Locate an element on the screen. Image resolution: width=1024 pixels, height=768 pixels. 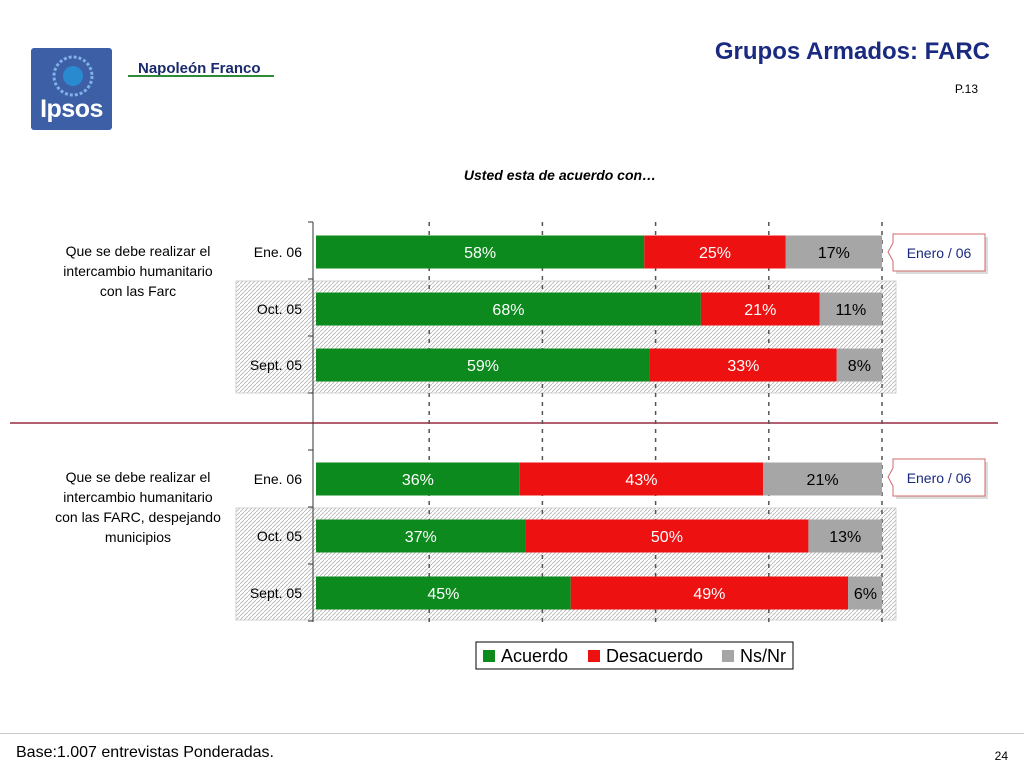
legend-label: Acuerdo is located at coordinates (534, 656).